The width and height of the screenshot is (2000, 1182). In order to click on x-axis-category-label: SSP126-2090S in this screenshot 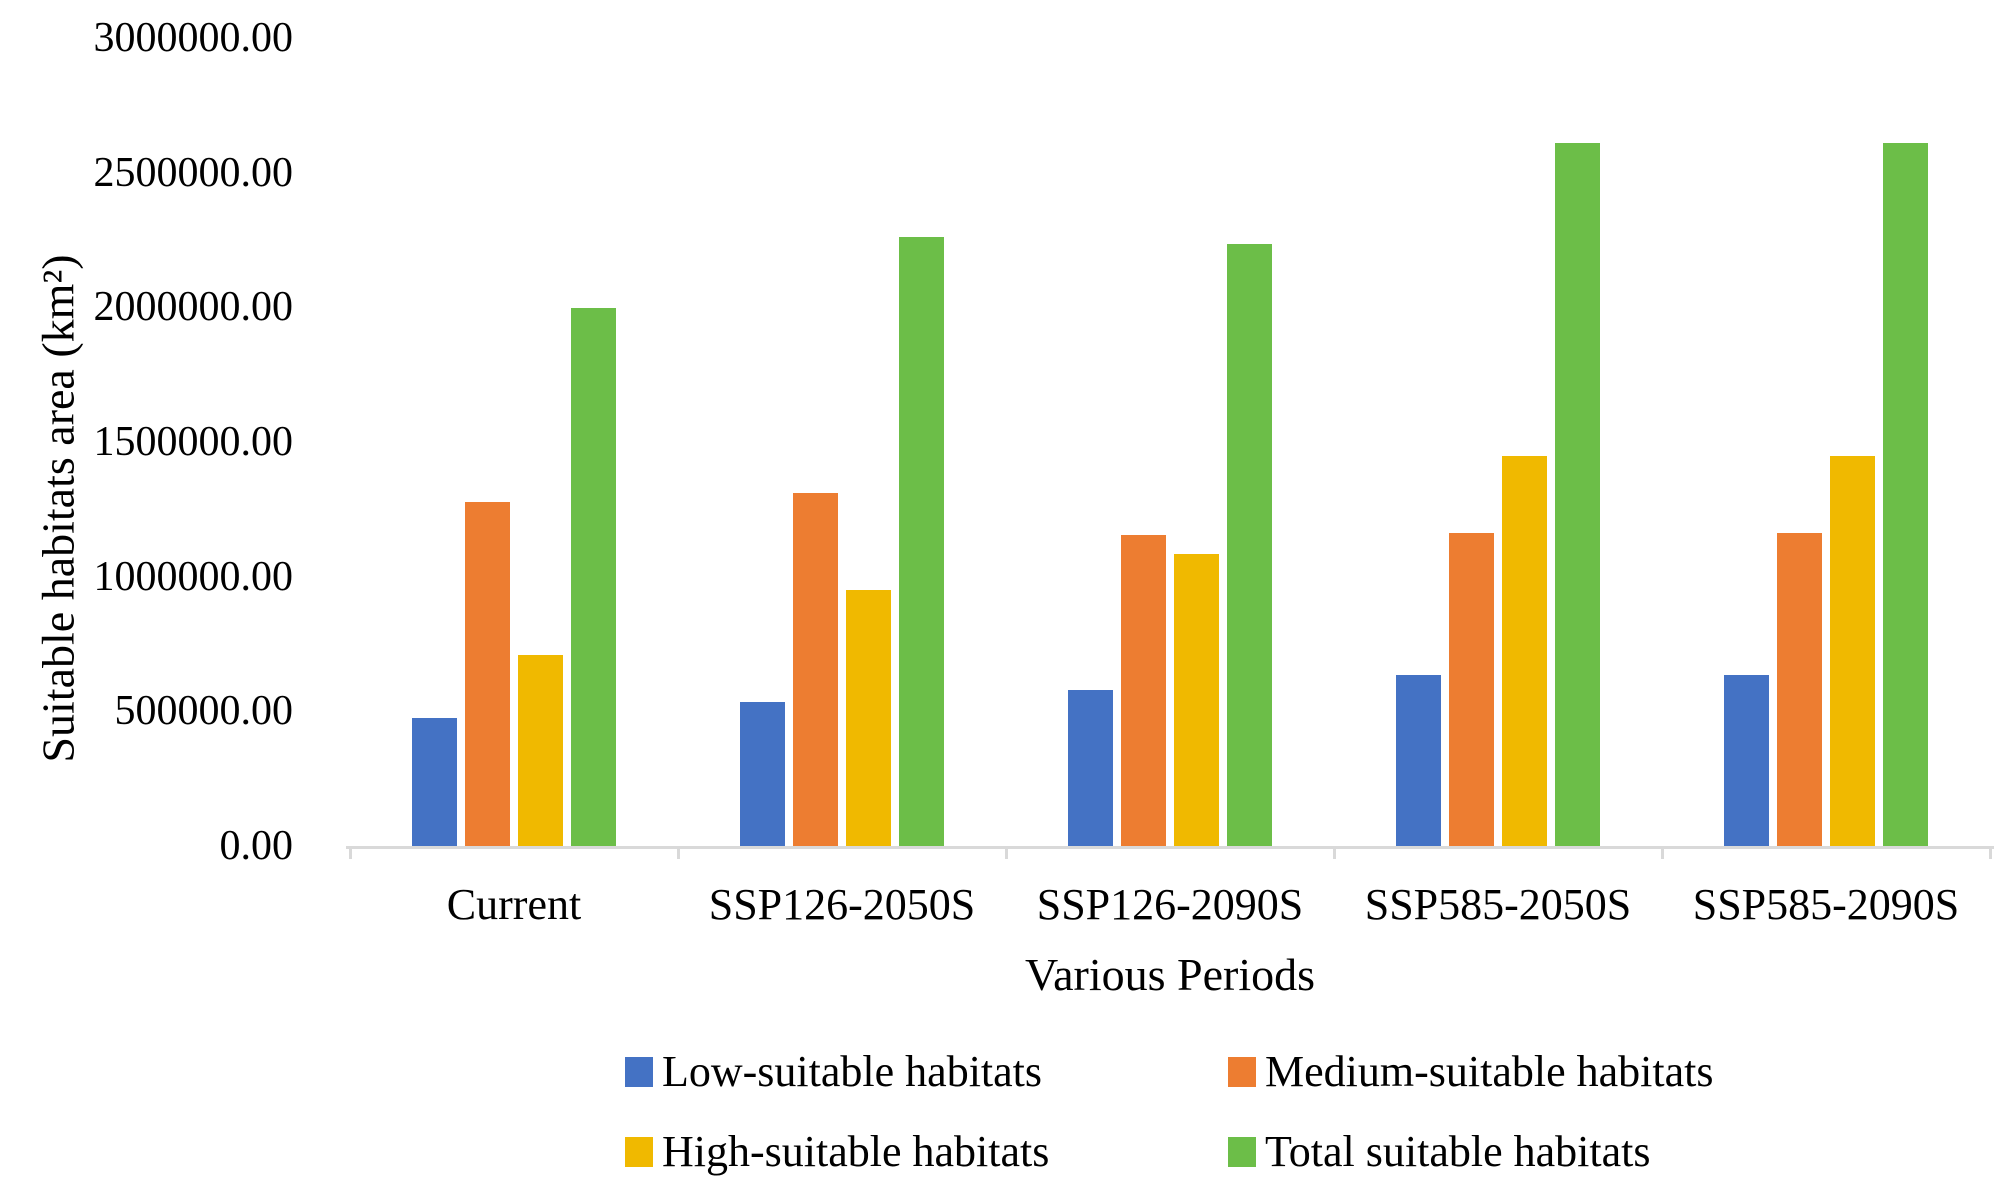, I will do `click(1170, 904)`.